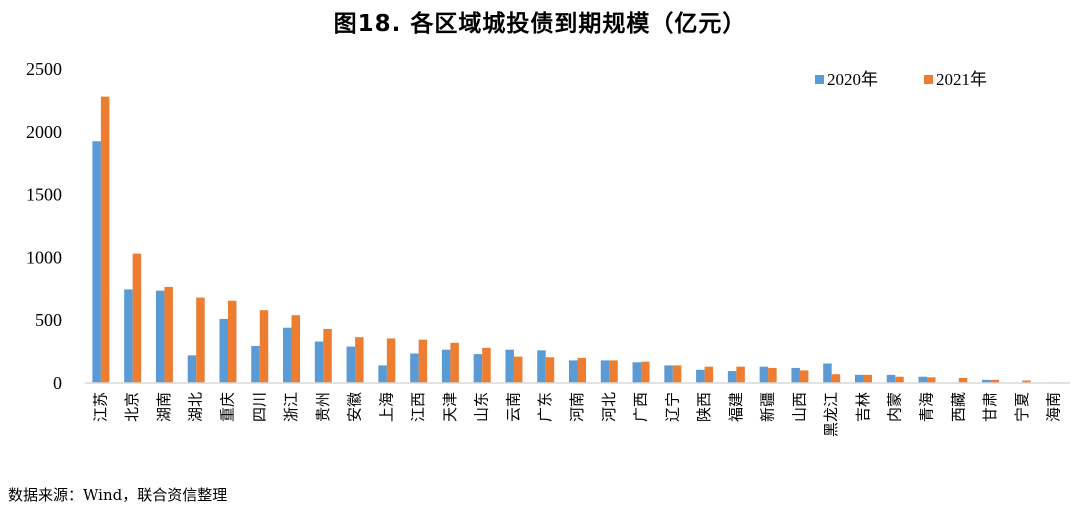 Image resolution: width=1080 pixels, height=513 pixels. I want to click on x-tick-label: 湖北, so click(196, 407).